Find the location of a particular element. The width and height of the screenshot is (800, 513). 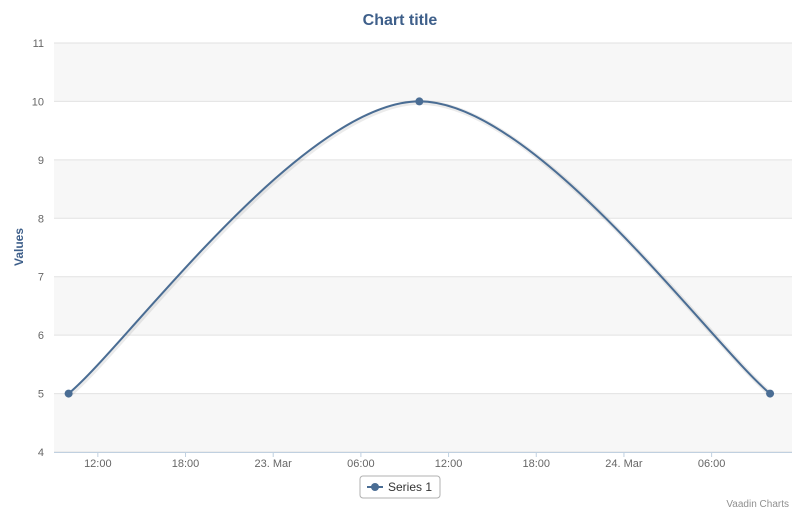

credits-link: Vaadin Charts is located at coordinates (757, 504).